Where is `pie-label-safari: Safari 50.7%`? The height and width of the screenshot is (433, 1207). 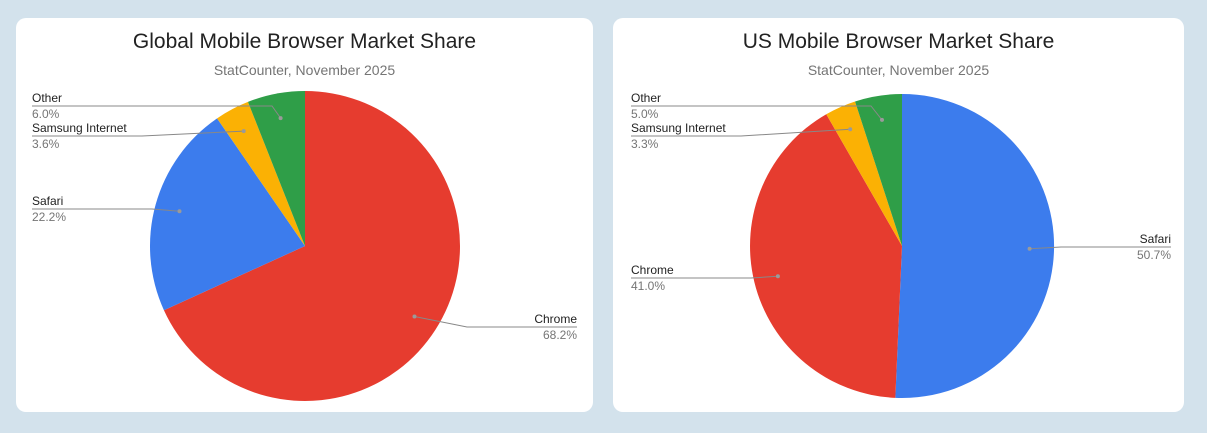 pie-label-safari: Safari 50.7% is located at coordinates (1099, 247).